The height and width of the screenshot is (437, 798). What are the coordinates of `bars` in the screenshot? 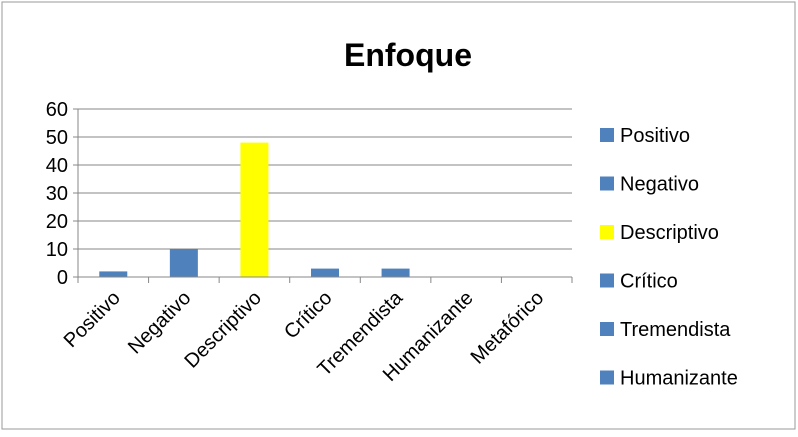 It's located at (254, 209).